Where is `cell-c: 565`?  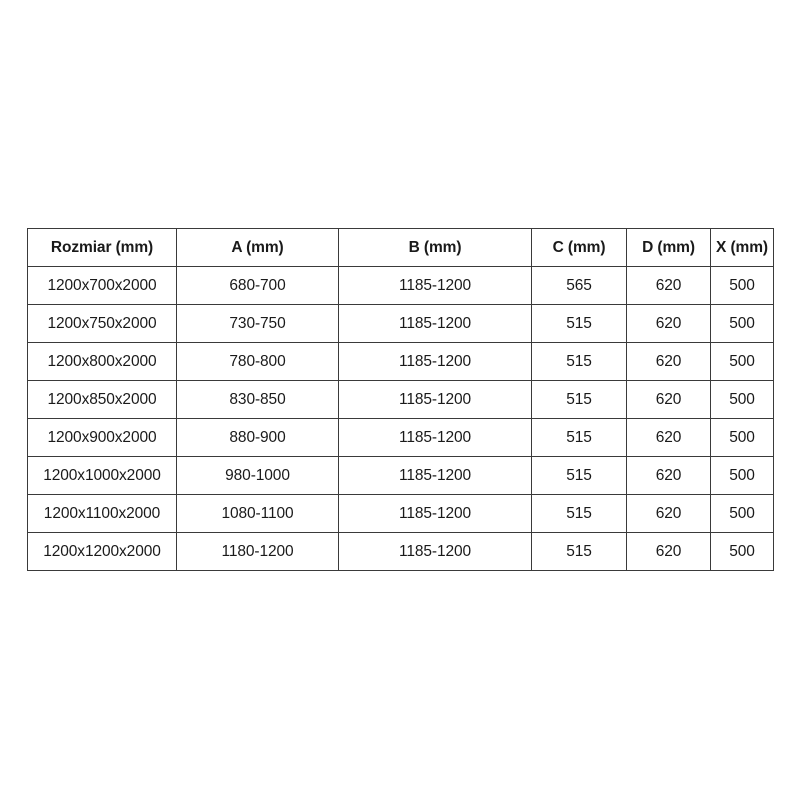
cell-c: 565 is located at coordinates (579, 285).